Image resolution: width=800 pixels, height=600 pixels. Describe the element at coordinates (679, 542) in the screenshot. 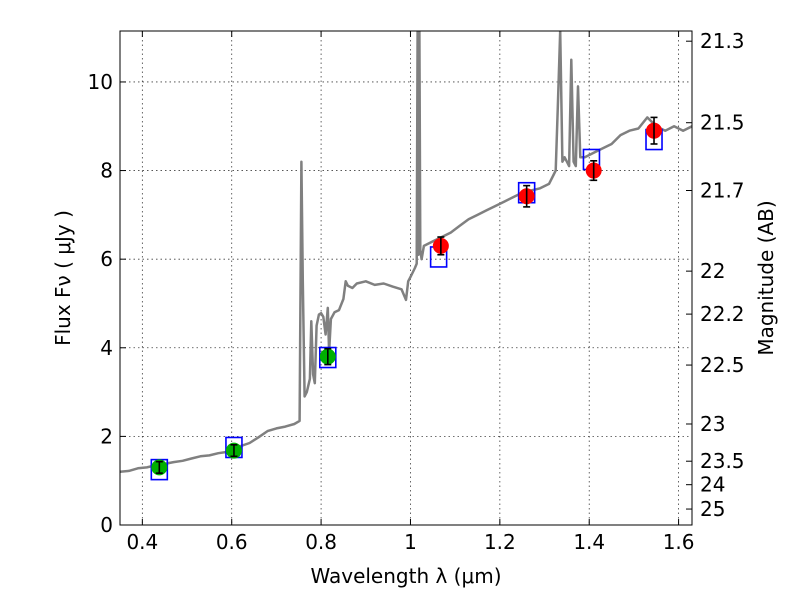

I see `x-tick-label: 1.6` at that location.